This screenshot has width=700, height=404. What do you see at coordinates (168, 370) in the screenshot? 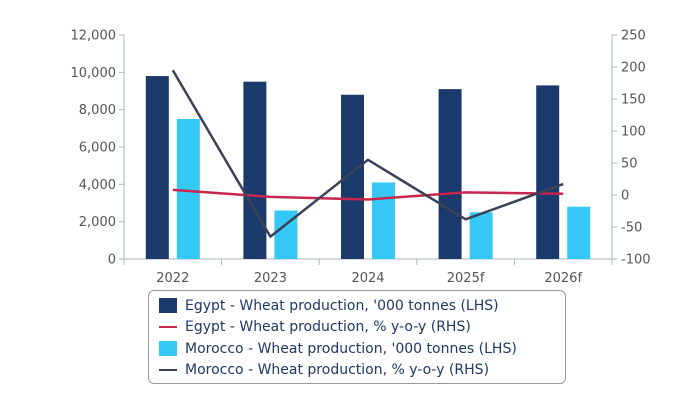
I see `legend-line-morocco-yoy` at bounding box center [168, 370].